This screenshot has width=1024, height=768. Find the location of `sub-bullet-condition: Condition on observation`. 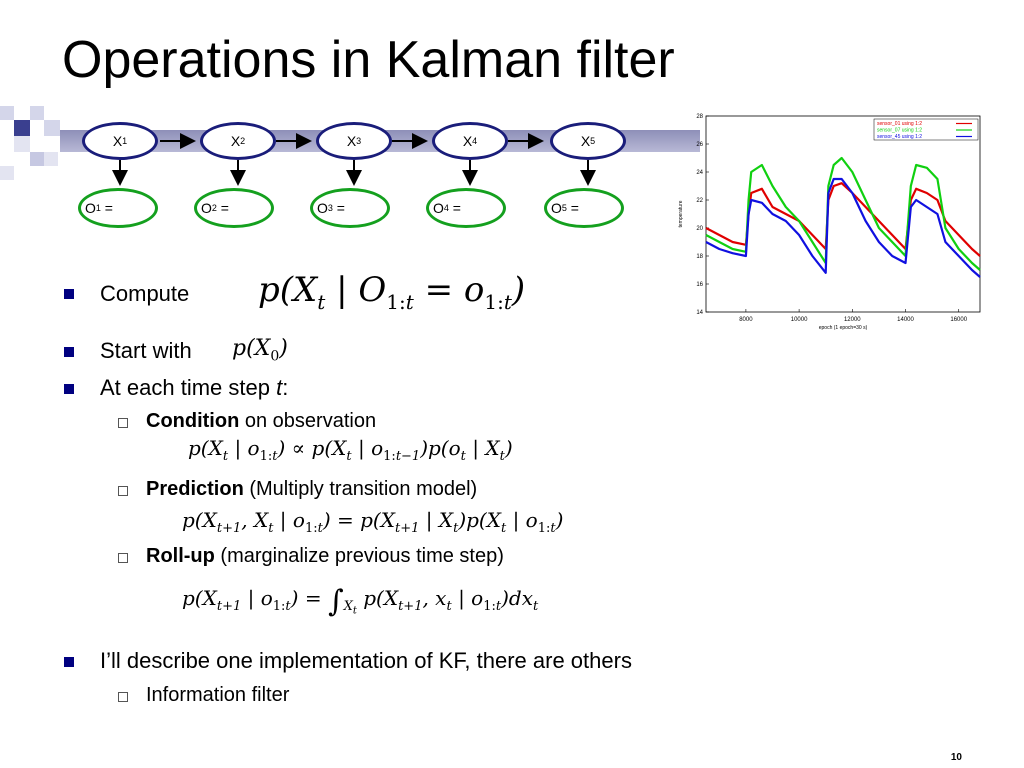

sub-bullet-condition: Condition on observation is located at coordinates (261, 421).